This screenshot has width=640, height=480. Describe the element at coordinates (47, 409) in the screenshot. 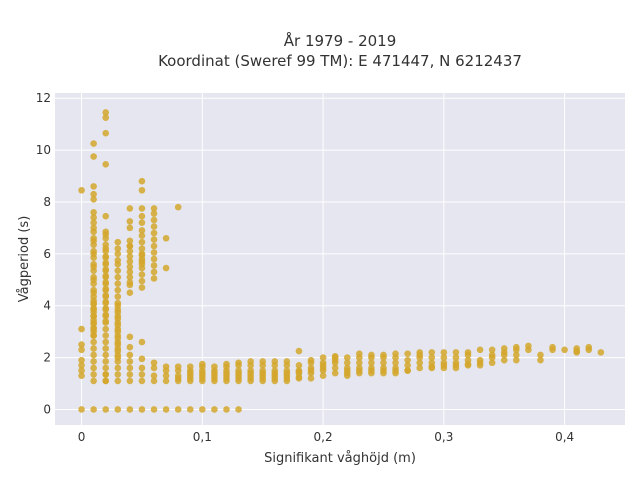

I see `y-tick-label: 0` at that location.